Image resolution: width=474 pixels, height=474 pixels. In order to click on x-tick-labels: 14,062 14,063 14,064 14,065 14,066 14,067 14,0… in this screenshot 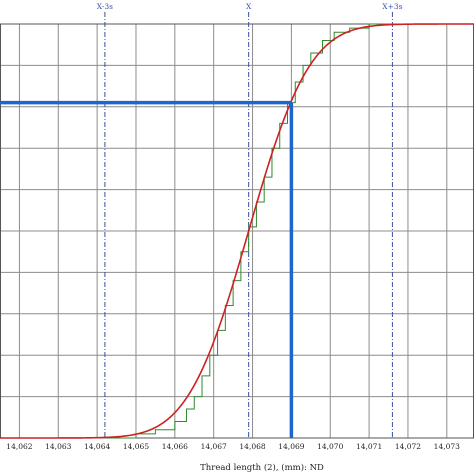, I will do `click(233, 446)`.